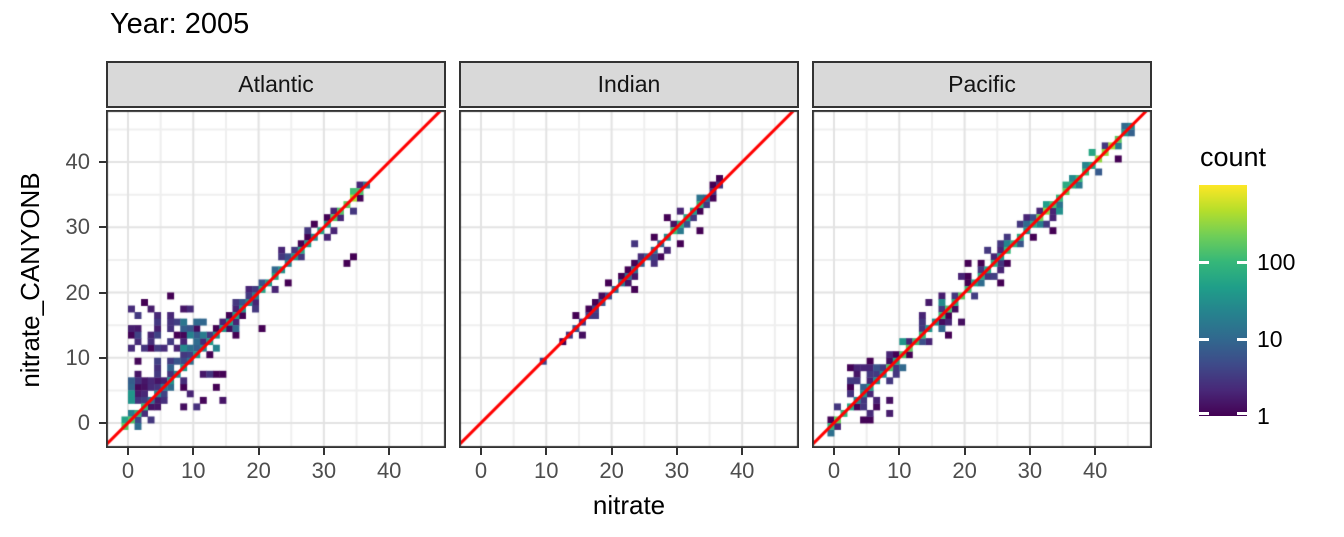 The height and width of the screenshot is (537, 1344). I want to click on legend-colorbar, so click(1223, 300).